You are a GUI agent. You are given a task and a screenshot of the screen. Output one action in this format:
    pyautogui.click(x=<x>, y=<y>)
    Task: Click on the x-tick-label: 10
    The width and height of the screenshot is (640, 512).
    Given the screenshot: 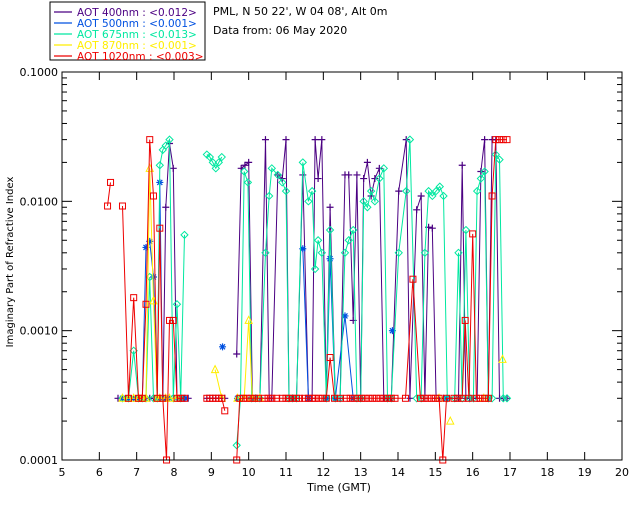 What is the action you would take?
    pyautogui.click(x=249, y=472)
    